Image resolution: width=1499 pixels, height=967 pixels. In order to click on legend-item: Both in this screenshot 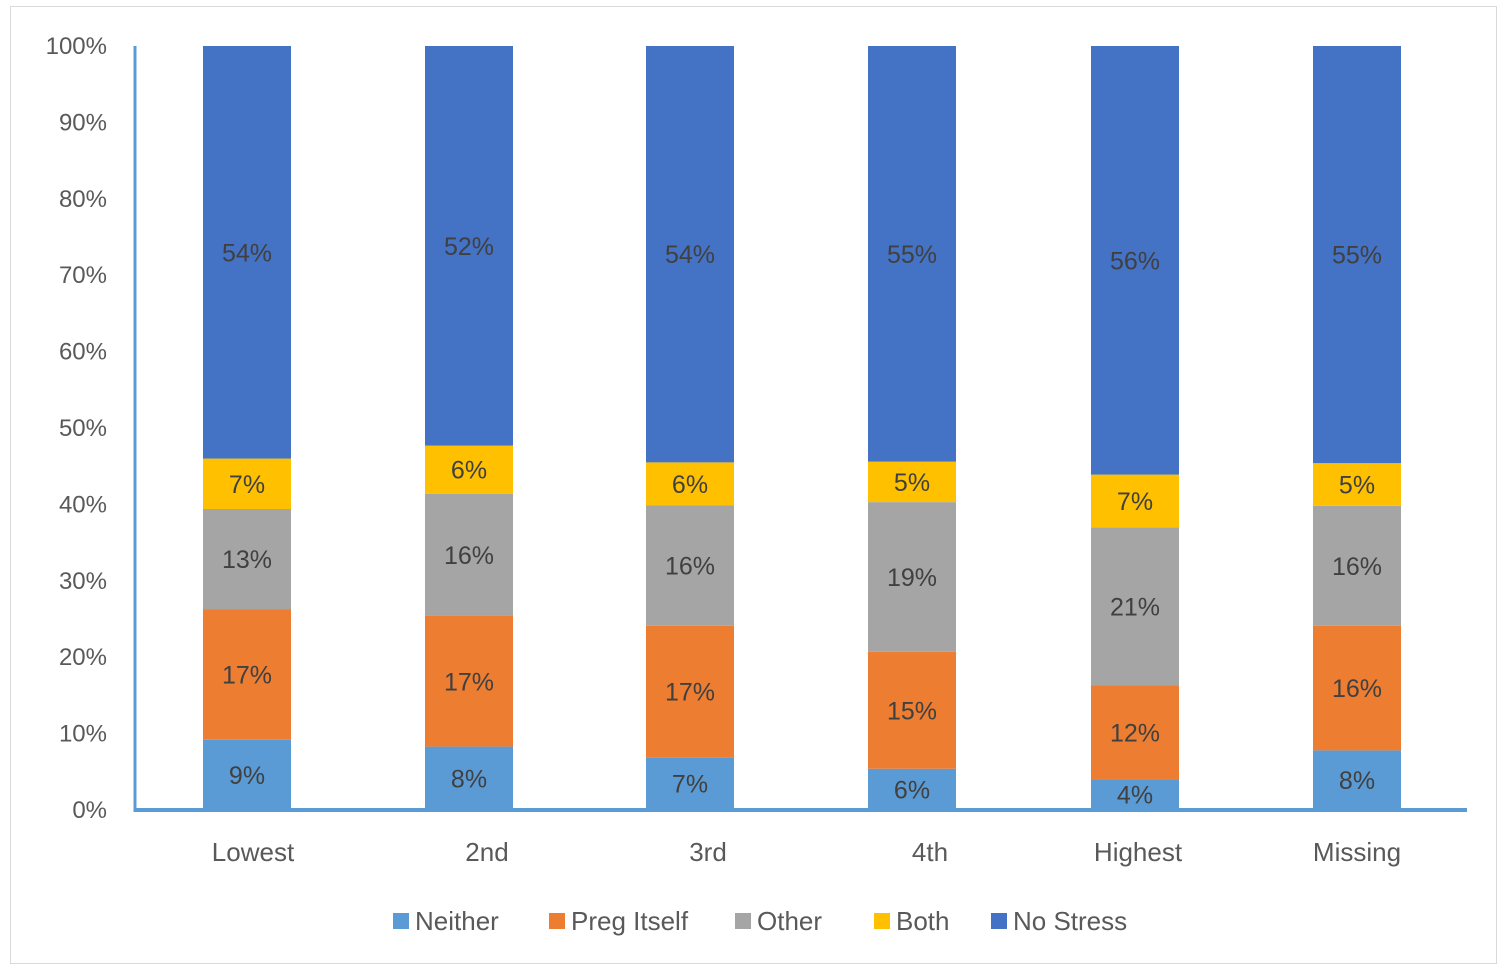, I will do `click(912, 921)`.